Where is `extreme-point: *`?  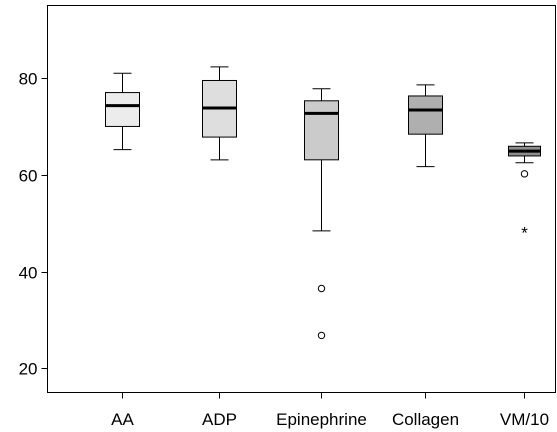
extreme-point: * is located at coordinates (524, 232).